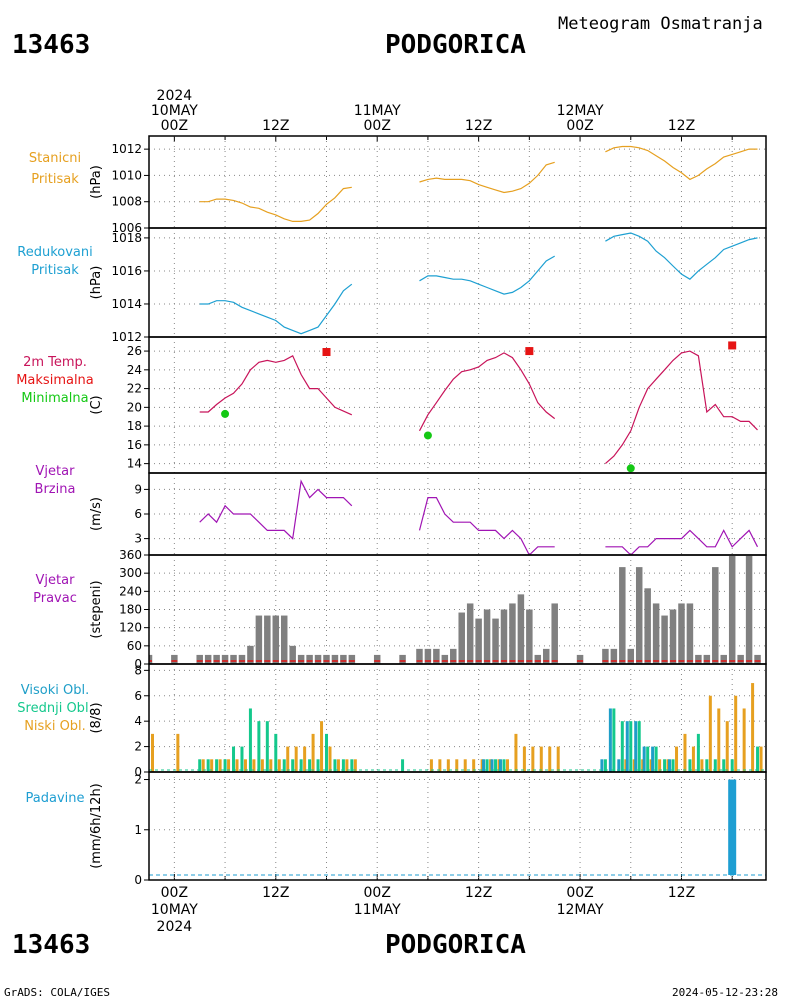 The image size is (800, 1000). I want to click on y-tick-label: 24, so click(134, 370).